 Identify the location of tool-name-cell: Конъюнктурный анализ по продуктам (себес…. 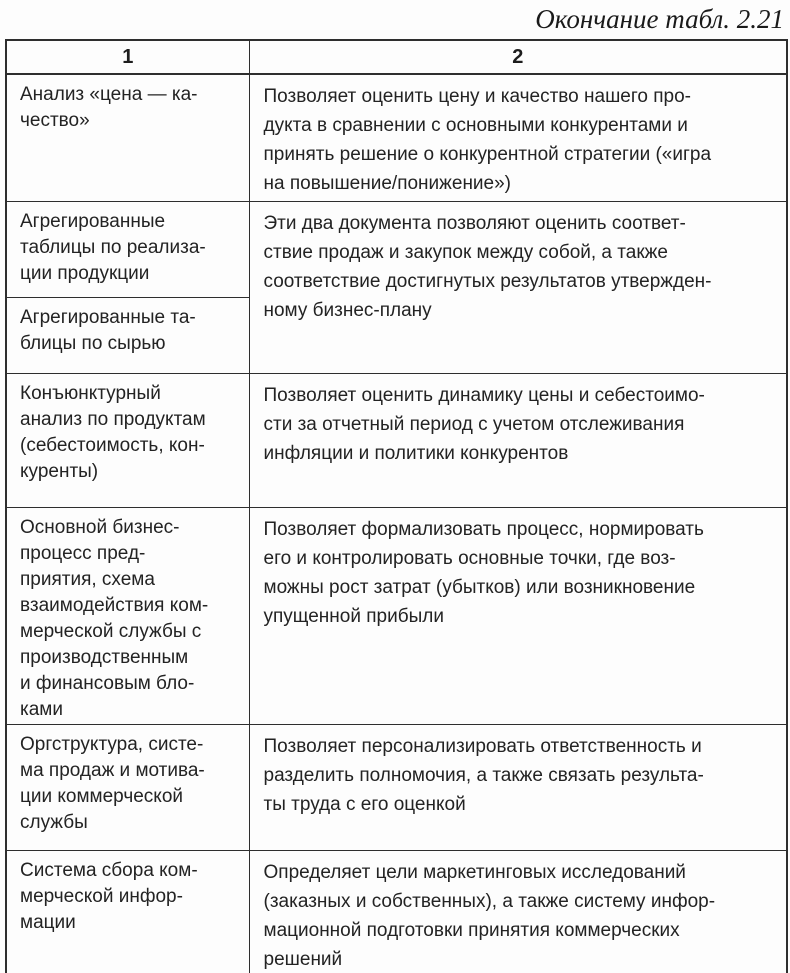
(127, 440).